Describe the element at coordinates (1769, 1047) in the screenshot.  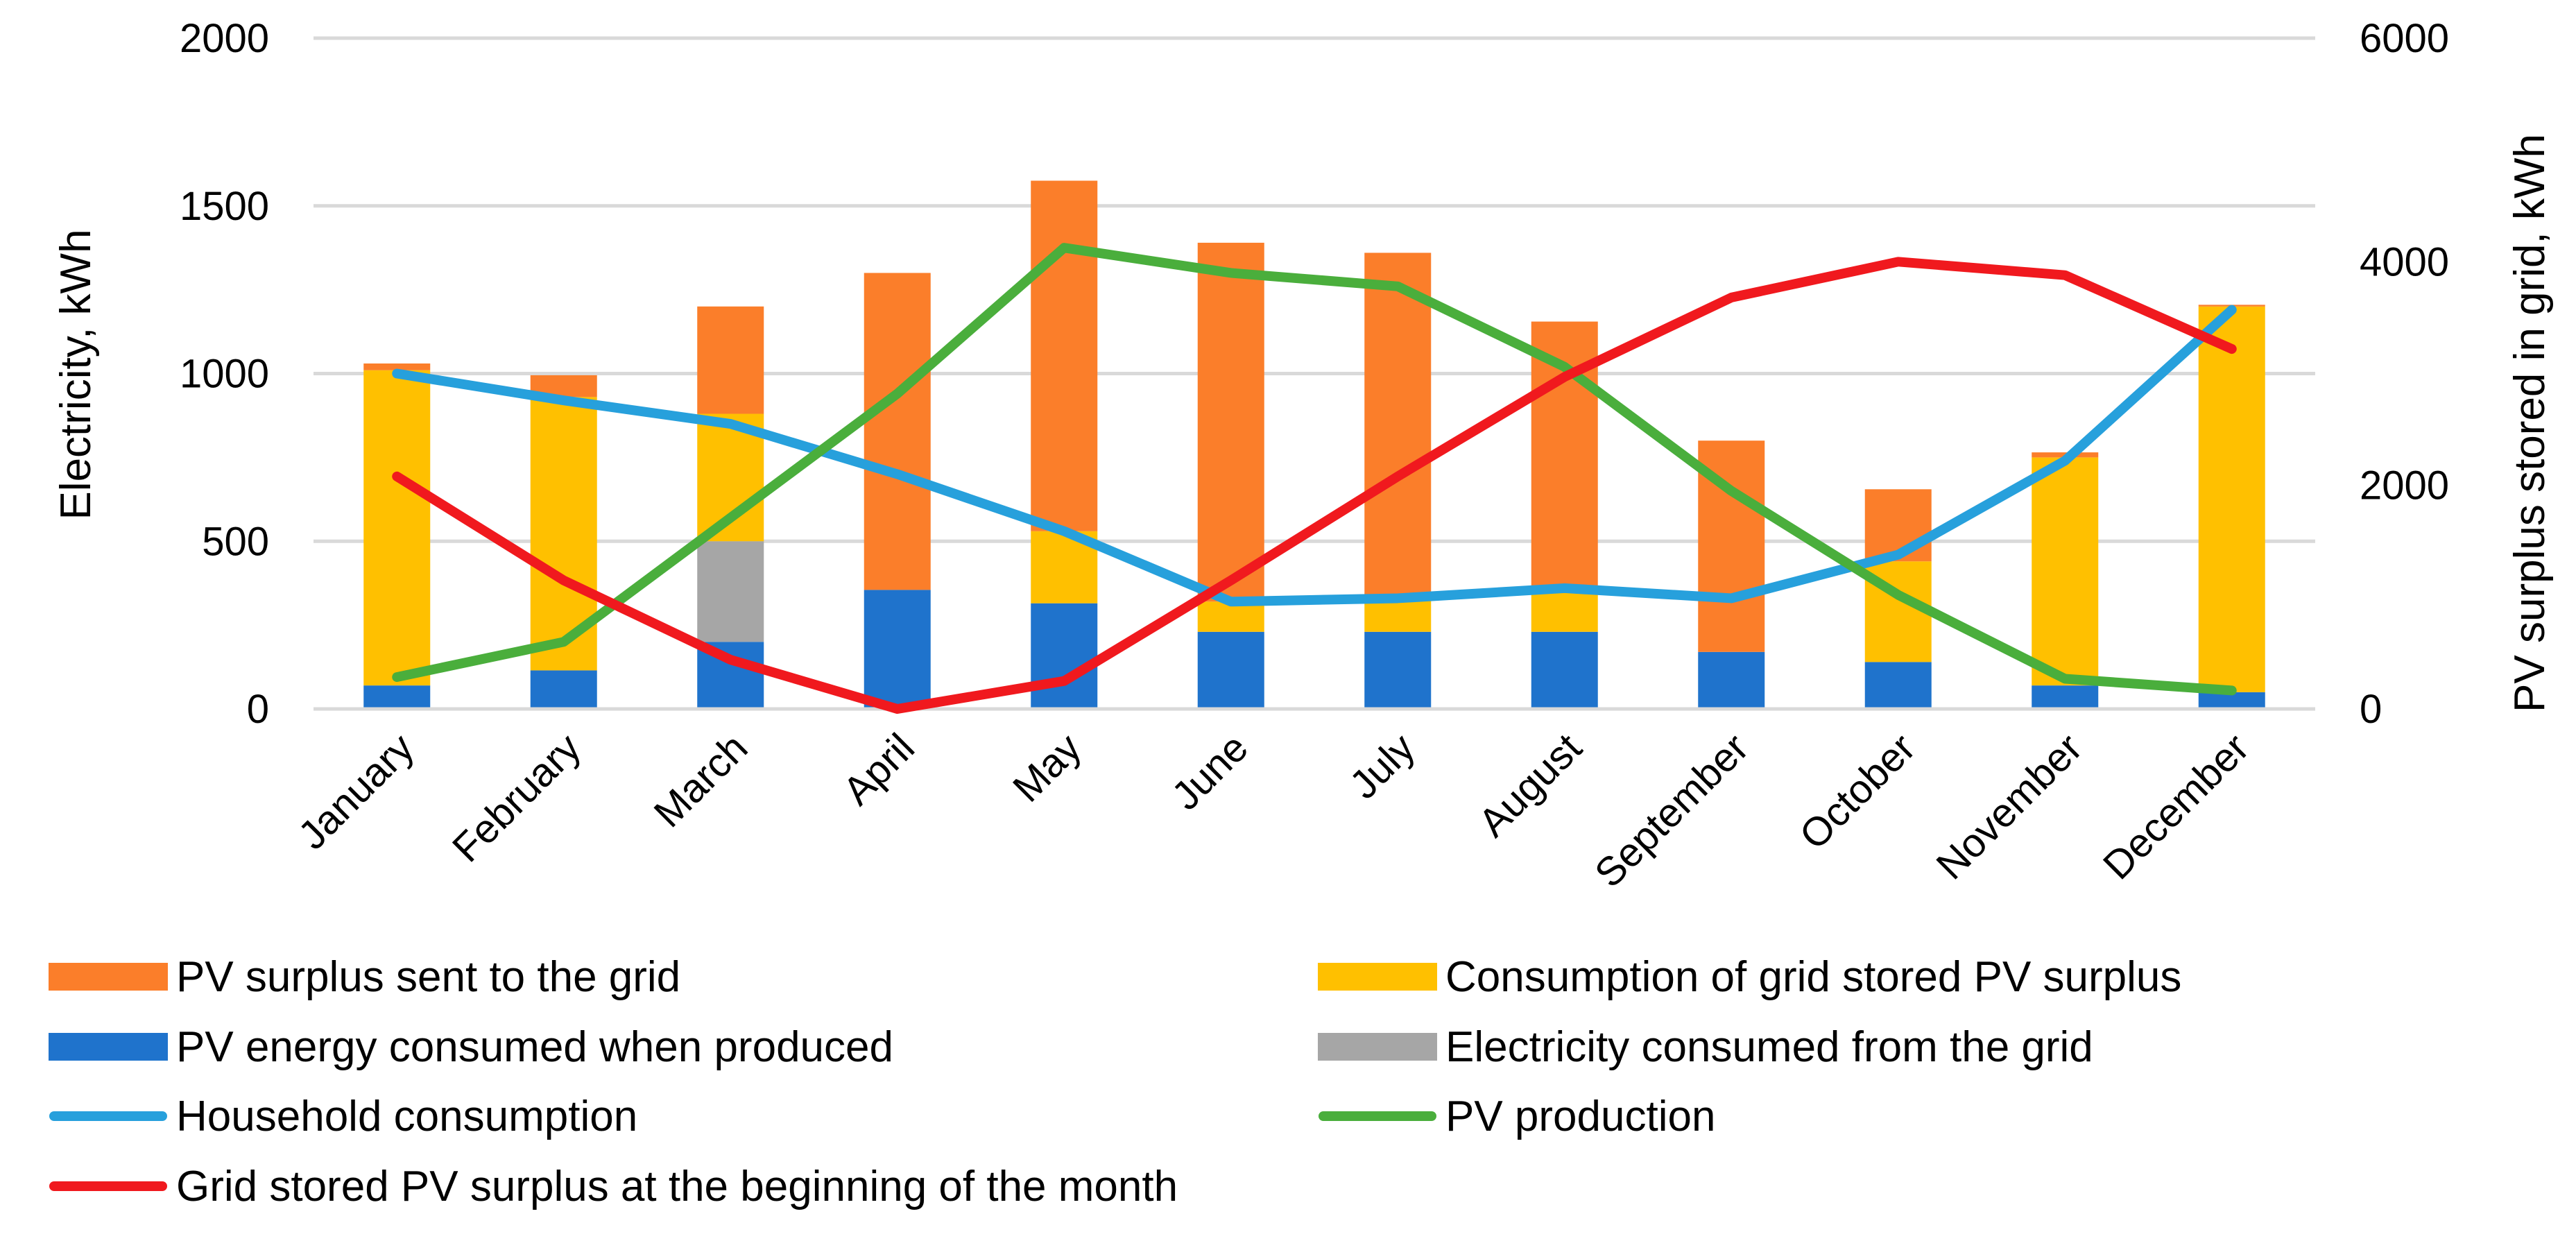
I see `legend-label: Electricity consumed from the grid` at that location.